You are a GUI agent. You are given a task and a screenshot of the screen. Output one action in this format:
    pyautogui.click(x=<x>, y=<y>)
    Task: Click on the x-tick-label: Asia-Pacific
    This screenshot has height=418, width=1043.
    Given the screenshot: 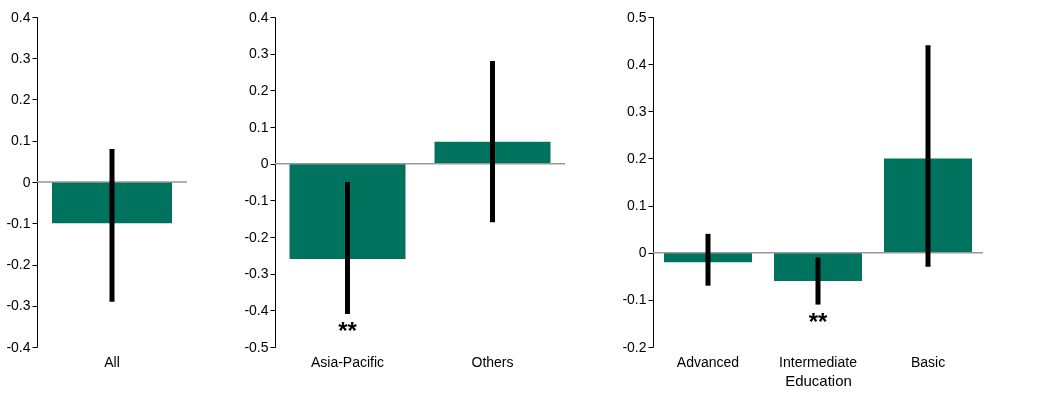 What is the action you would take?
    pyautogui.click(x=347, y=361)
    